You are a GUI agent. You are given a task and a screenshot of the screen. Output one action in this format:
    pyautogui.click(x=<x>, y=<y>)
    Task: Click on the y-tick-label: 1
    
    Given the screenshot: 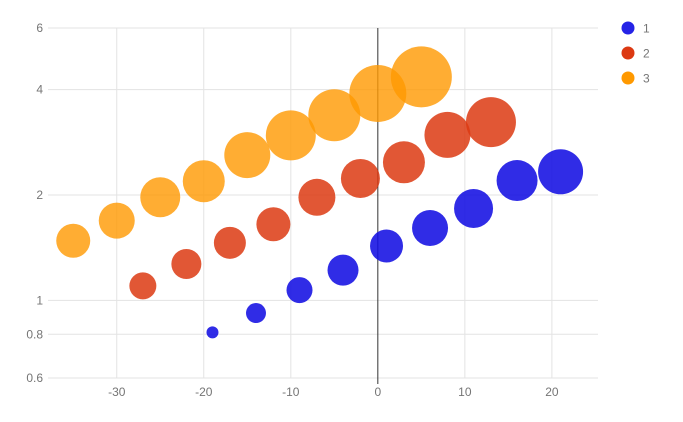 What is the action you would take?
    pyautogui.click(x=39, y=300)
    